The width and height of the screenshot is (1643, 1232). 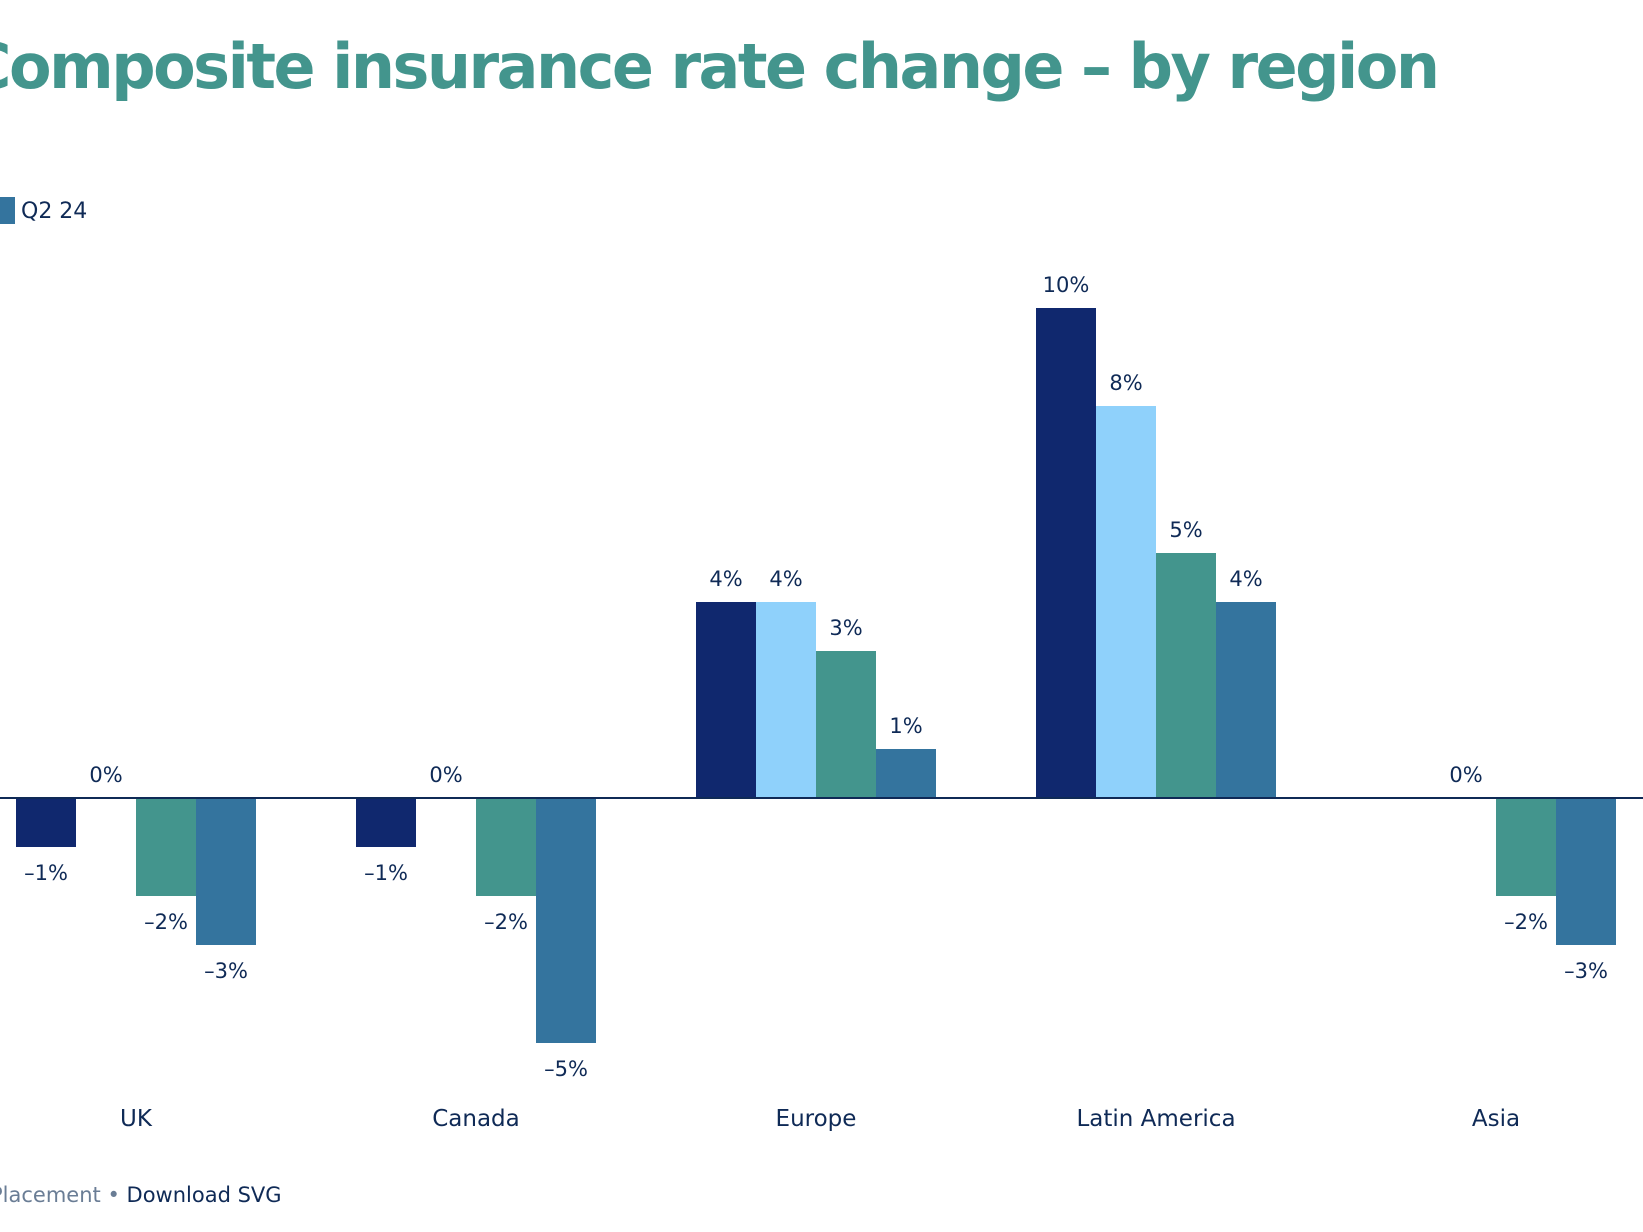 What do you see at coordinates (476, 1119) in the screenshot?
I see `category-label-canada: Canada` at bounding box center [476, 1119].